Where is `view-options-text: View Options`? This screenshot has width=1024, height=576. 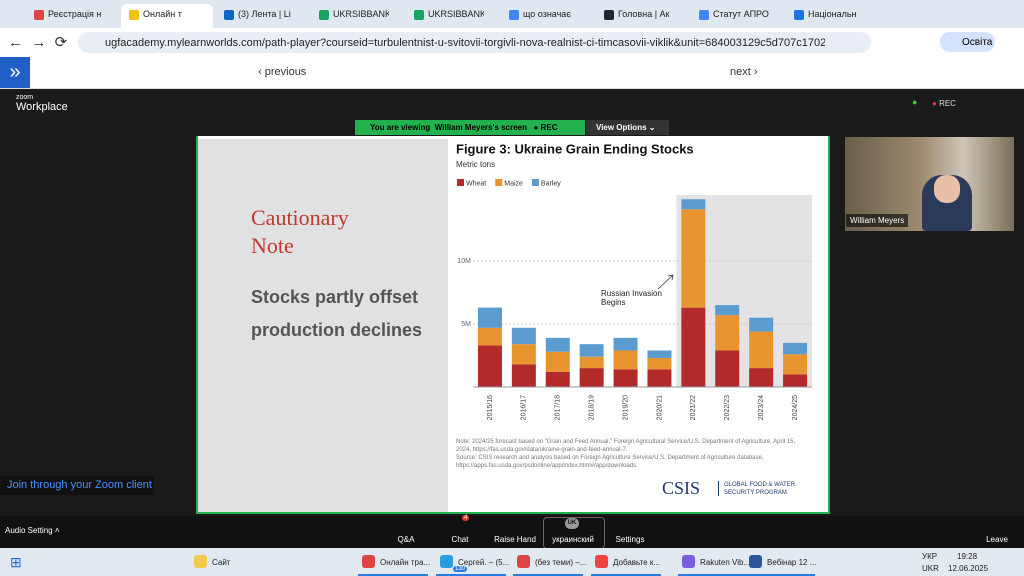
view-options-text: View Options is located at coordinates (621, 127).